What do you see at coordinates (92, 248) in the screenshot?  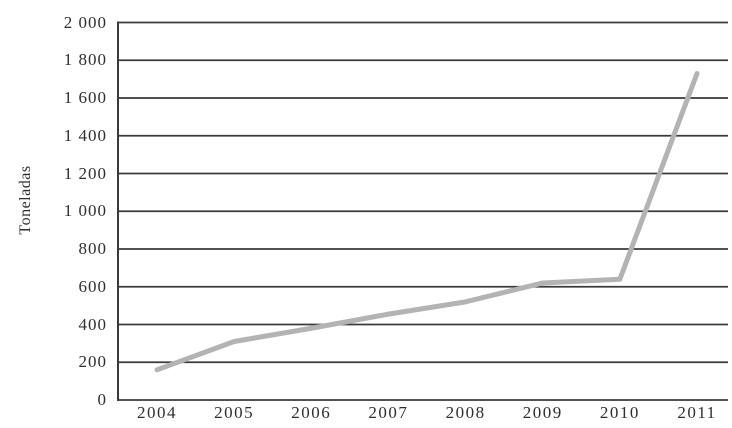 I see `y-tick-label: 800` at bounding box center [92, 248].